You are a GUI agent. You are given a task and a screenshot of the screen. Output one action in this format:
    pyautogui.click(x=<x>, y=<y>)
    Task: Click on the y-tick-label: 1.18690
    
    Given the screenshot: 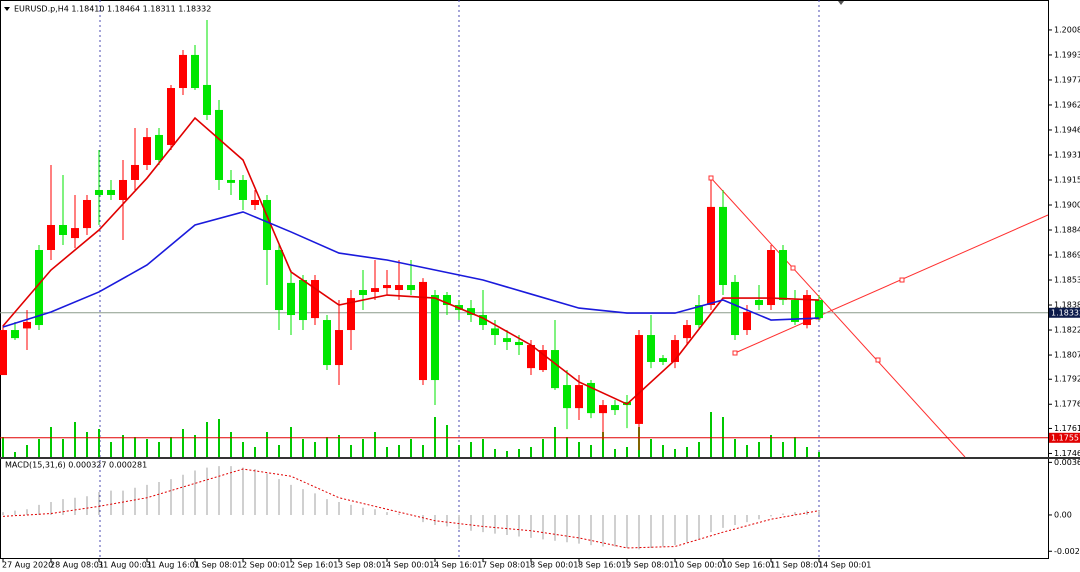 What is the action you would take?
    pyautogui.click(x=1067, y=255)
    